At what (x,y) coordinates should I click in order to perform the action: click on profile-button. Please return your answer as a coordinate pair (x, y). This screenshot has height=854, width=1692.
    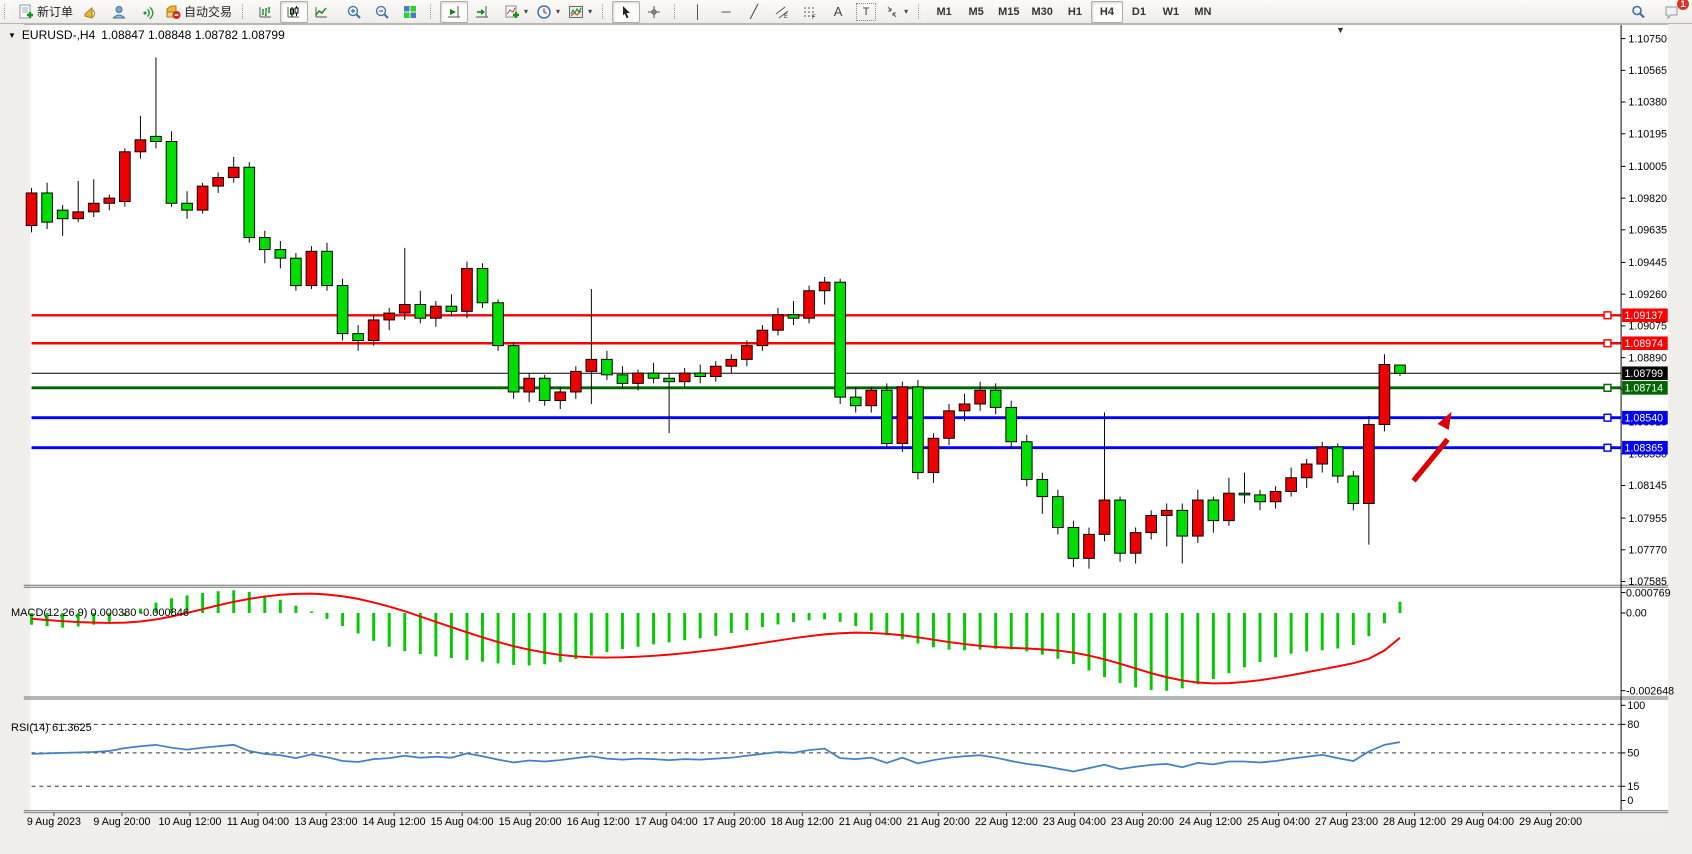
    Looking at the image, I should click on (119, 12).